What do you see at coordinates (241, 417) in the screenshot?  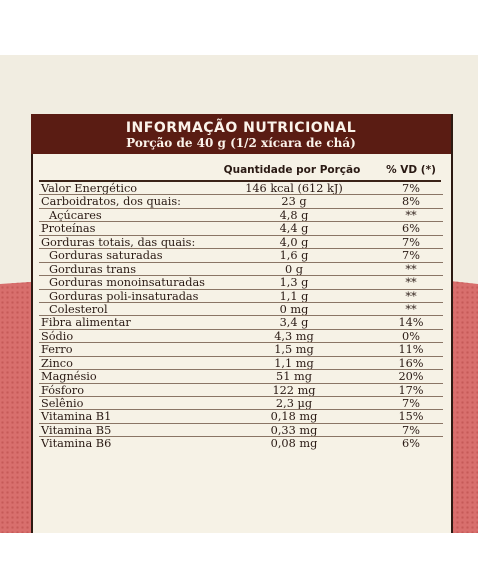 I see `table-row: Vitamina B1 0,18 mg 15%` at bounding box center [241, 417].